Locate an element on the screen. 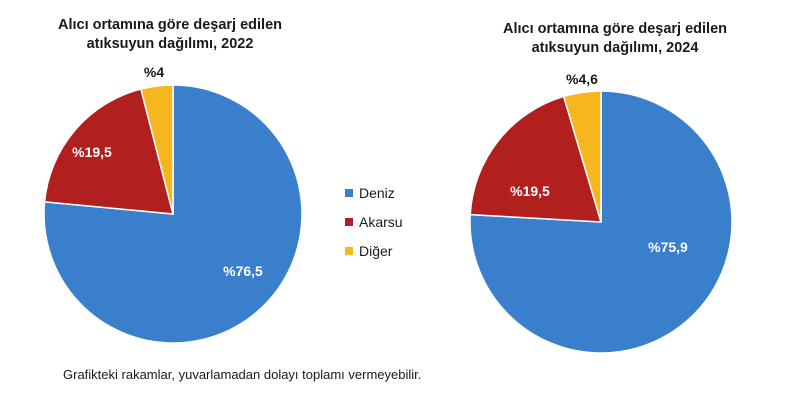 The width and height of the screenshot is (800, 406). legend-item-akarsu: Akarsu is located at coordinates (374, 221).